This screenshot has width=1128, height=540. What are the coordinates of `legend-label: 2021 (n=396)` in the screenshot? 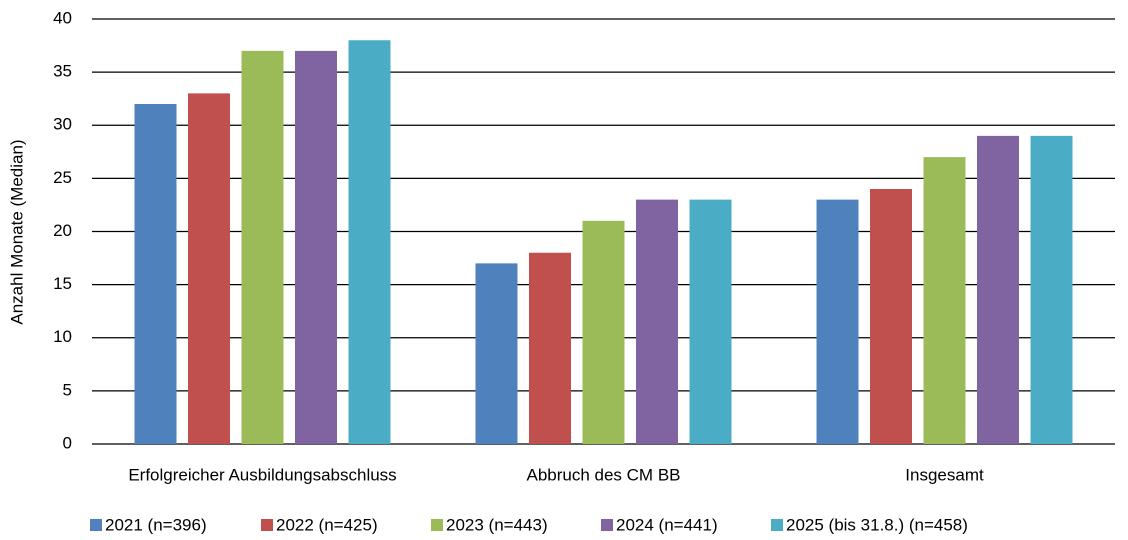 It's located at (156, 524).